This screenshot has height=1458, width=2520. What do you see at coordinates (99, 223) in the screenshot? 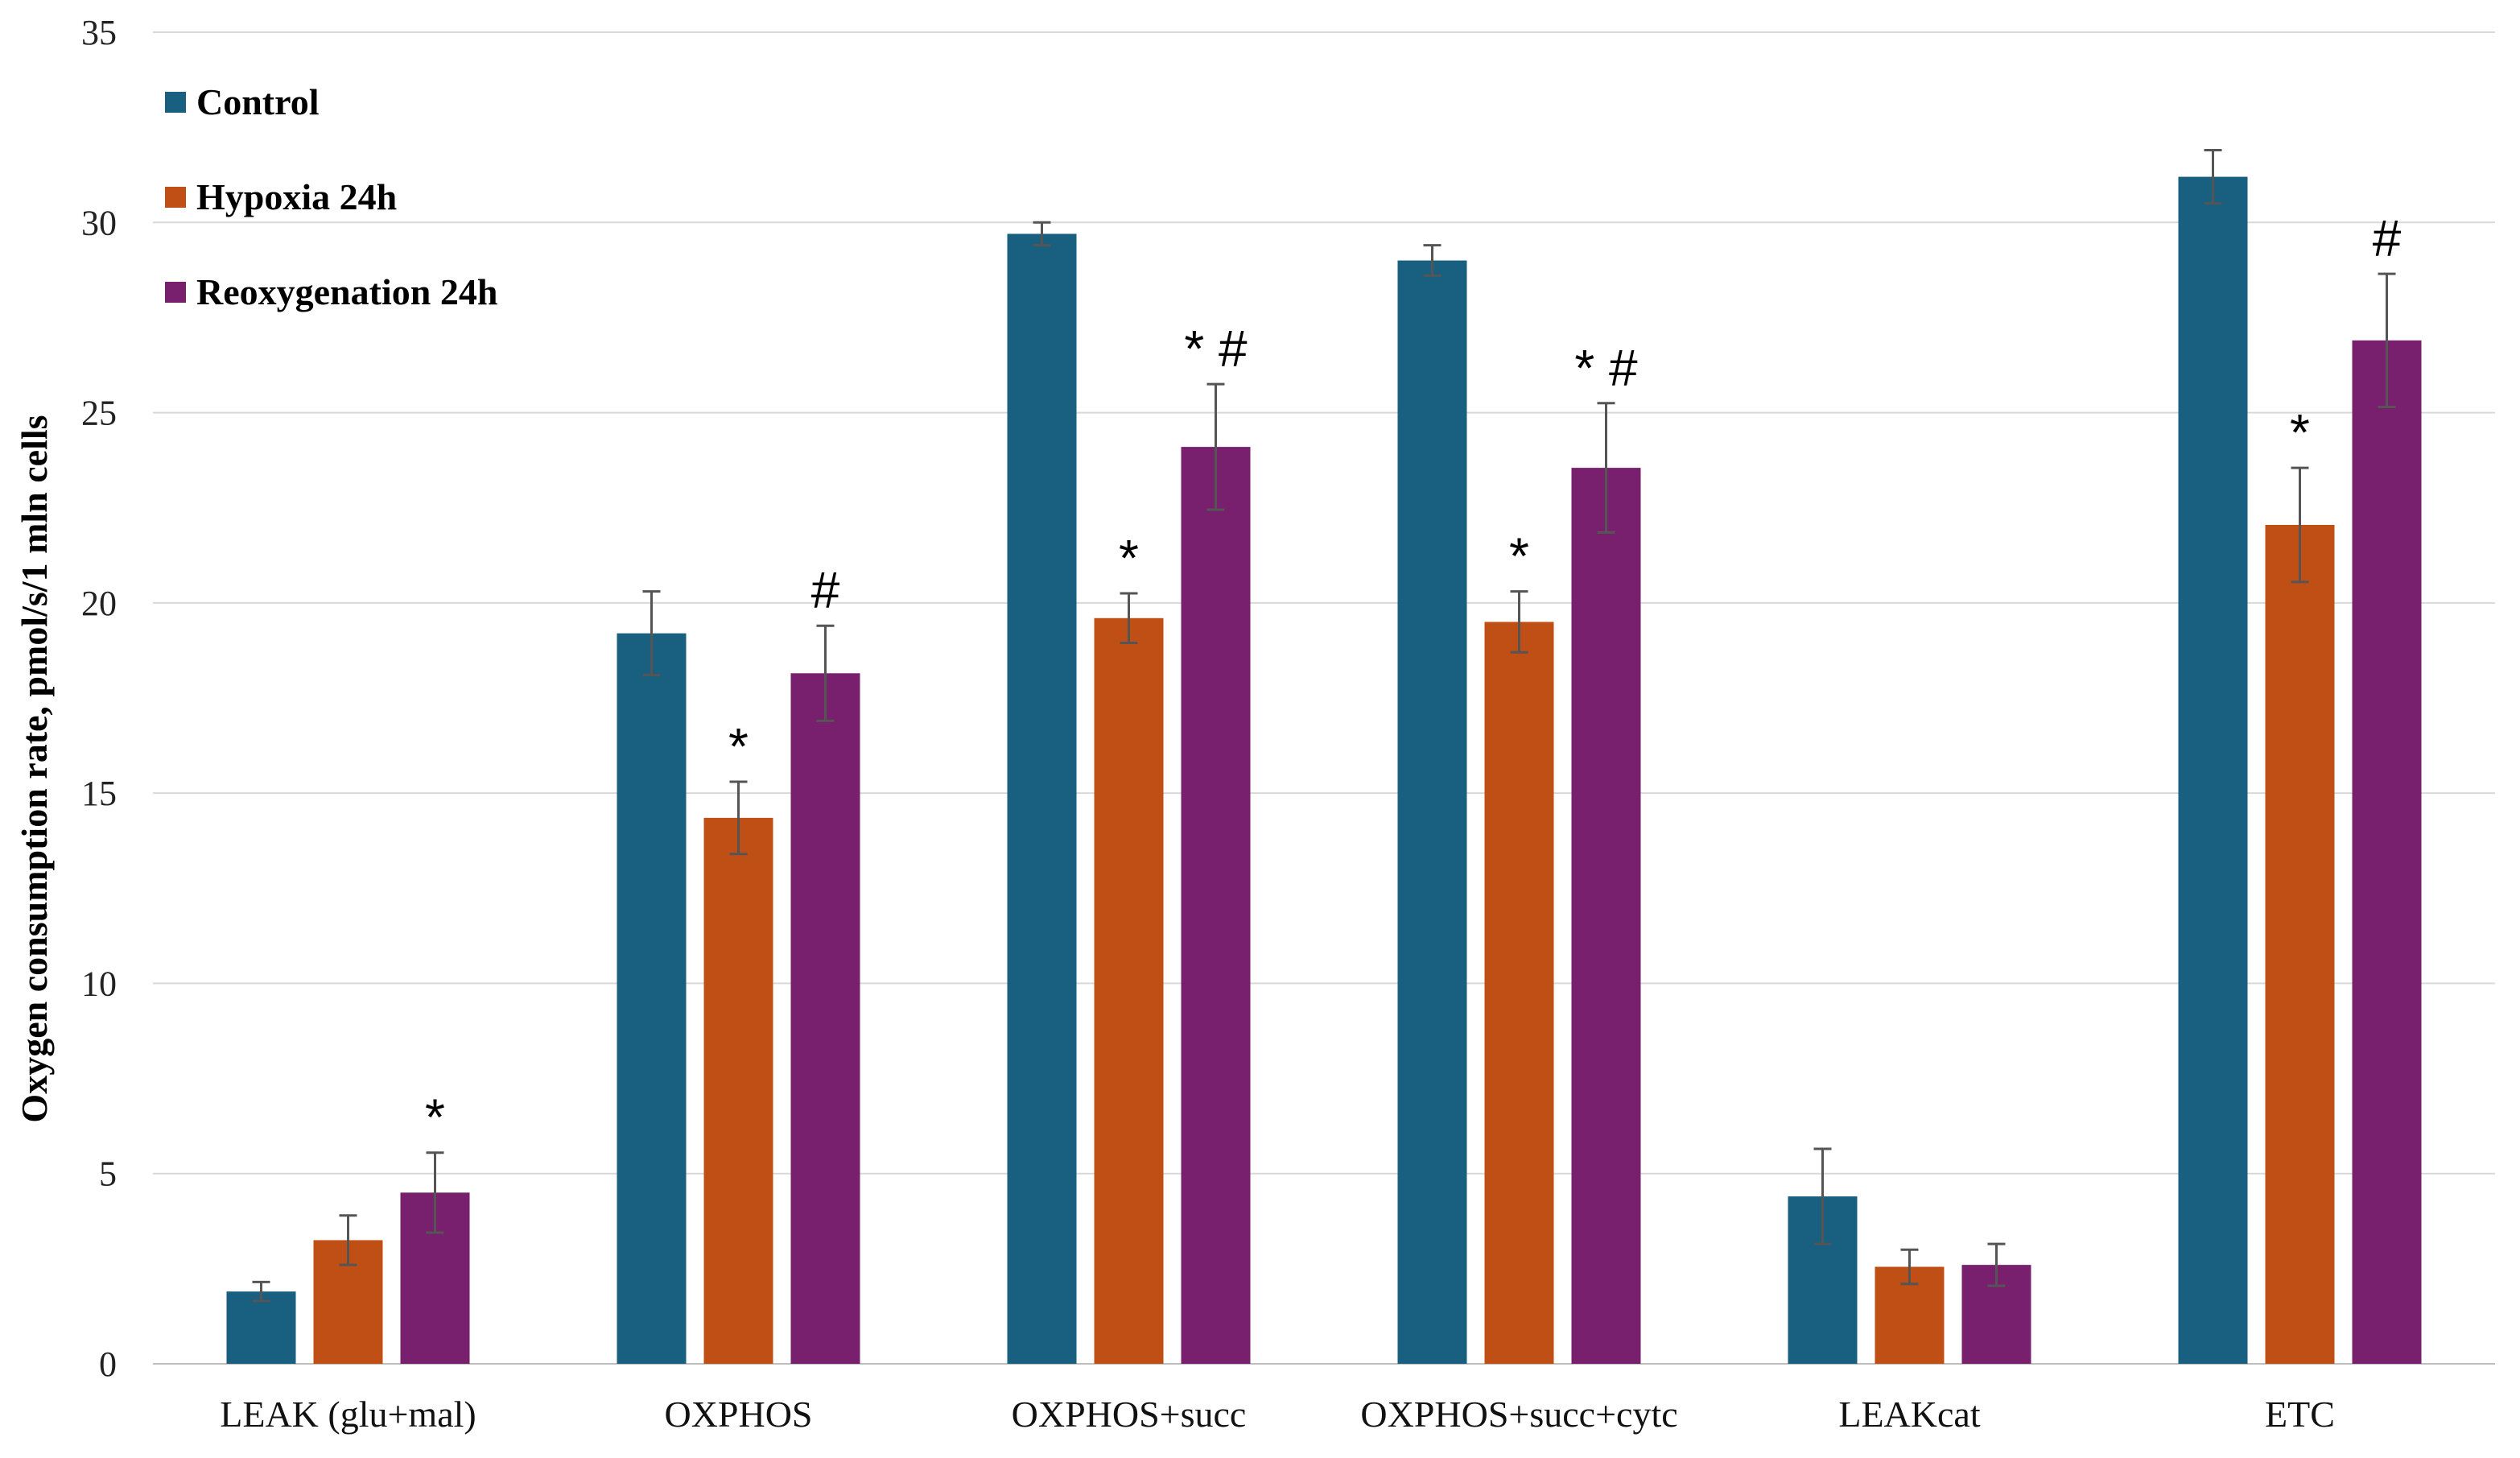
I see `y-tick-label: 30` at bounding box center [99, 223].